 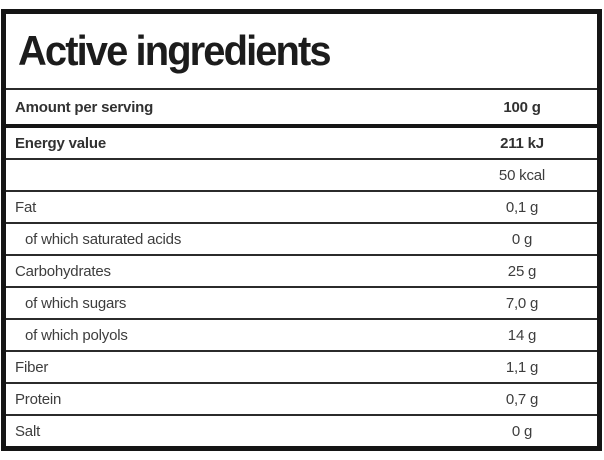 I want to click on row-label: Carbohydrates, so click(x=63, y=271).